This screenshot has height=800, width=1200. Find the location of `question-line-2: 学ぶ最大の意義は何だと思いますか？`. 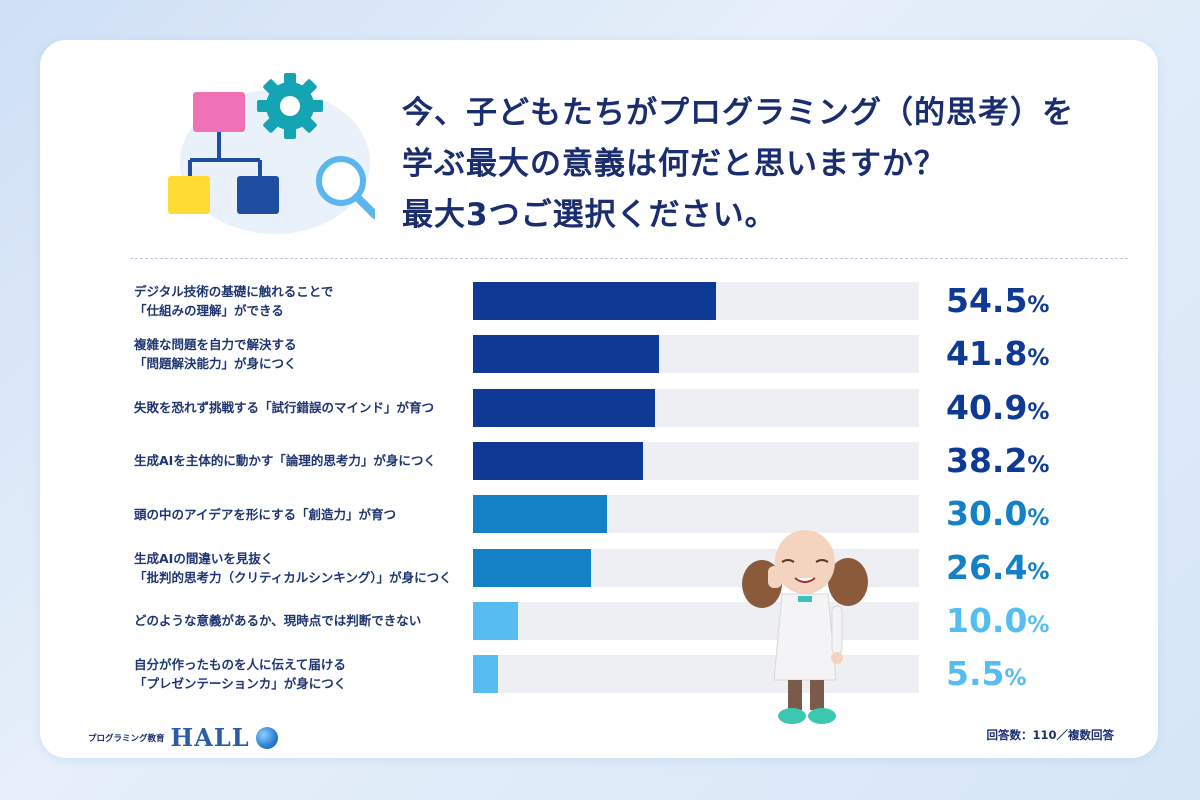

question-line-2: 学ぶ最大の意義は何だと思いますか？ is located at coordinates (674, 164).